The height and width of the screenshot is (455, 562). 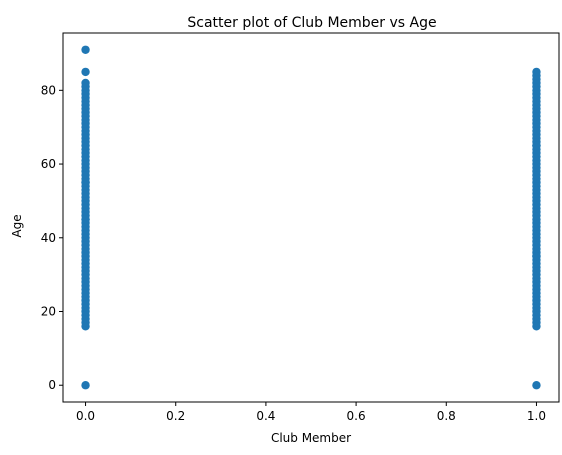 I want to click on y-tick-label: 40, so click(x=48, y=238).